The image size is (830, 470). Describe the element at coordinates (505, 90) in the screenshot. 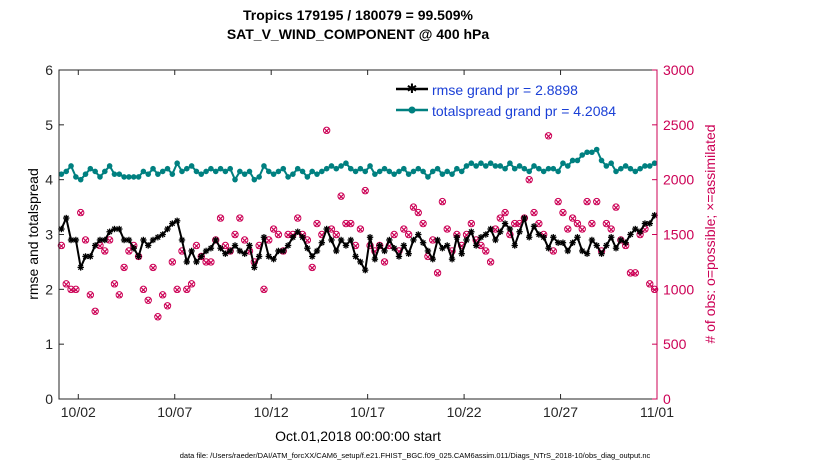

I see `legend-rmse-label: rmse grand pr = 2.8898` at that location.